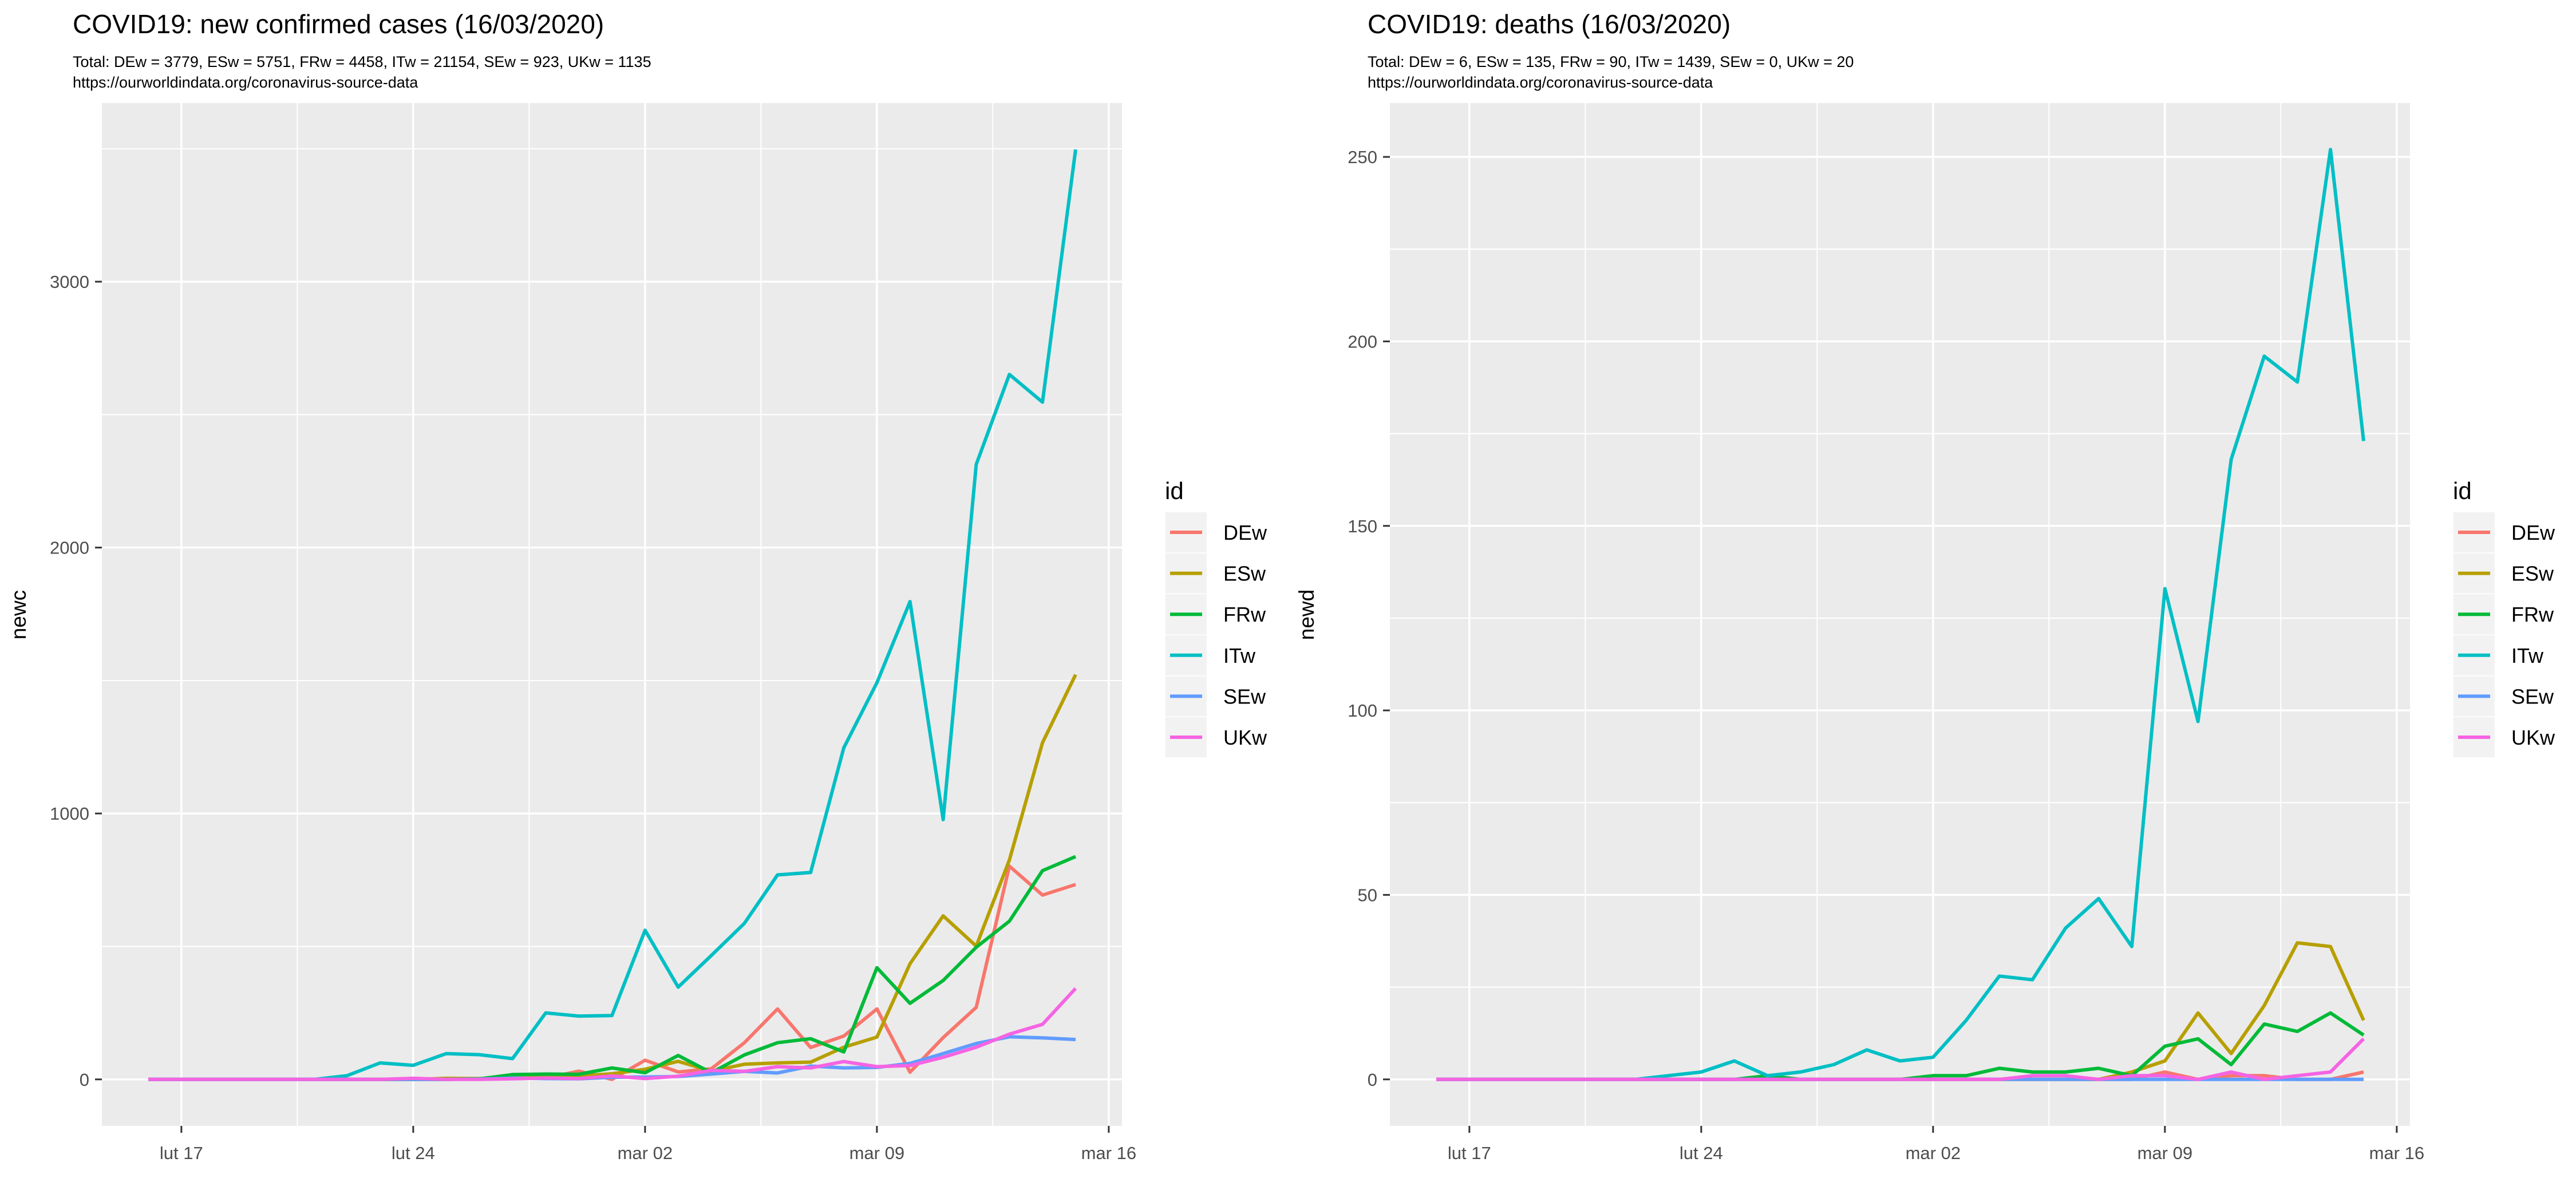  What do you see at coordinates (1362, 711) in the screenshot?
I see `deaths-y-tick-label-100: 100` at bounding box center [1362, 711].